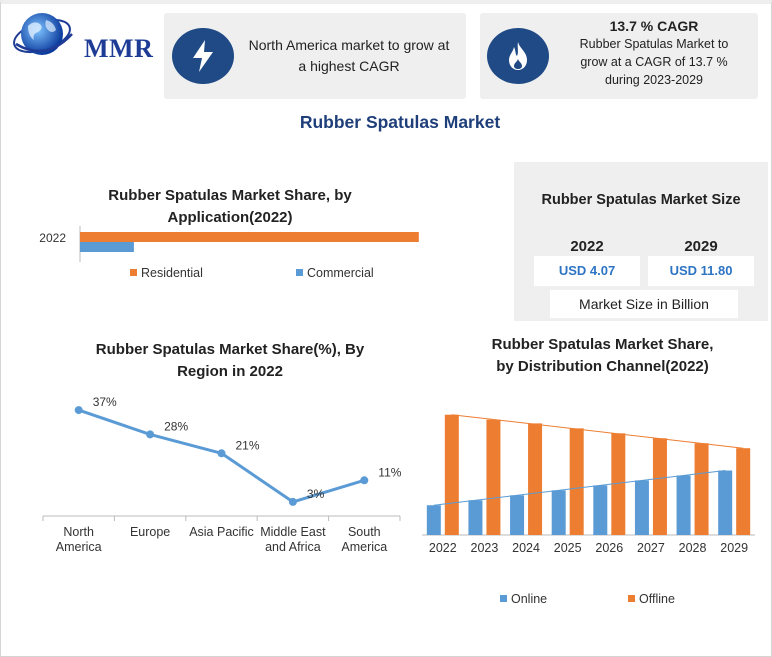  Describe the element at coordinates (609, 548) in the screenshot. I see `distribution-tick-label: 2026` at that location.